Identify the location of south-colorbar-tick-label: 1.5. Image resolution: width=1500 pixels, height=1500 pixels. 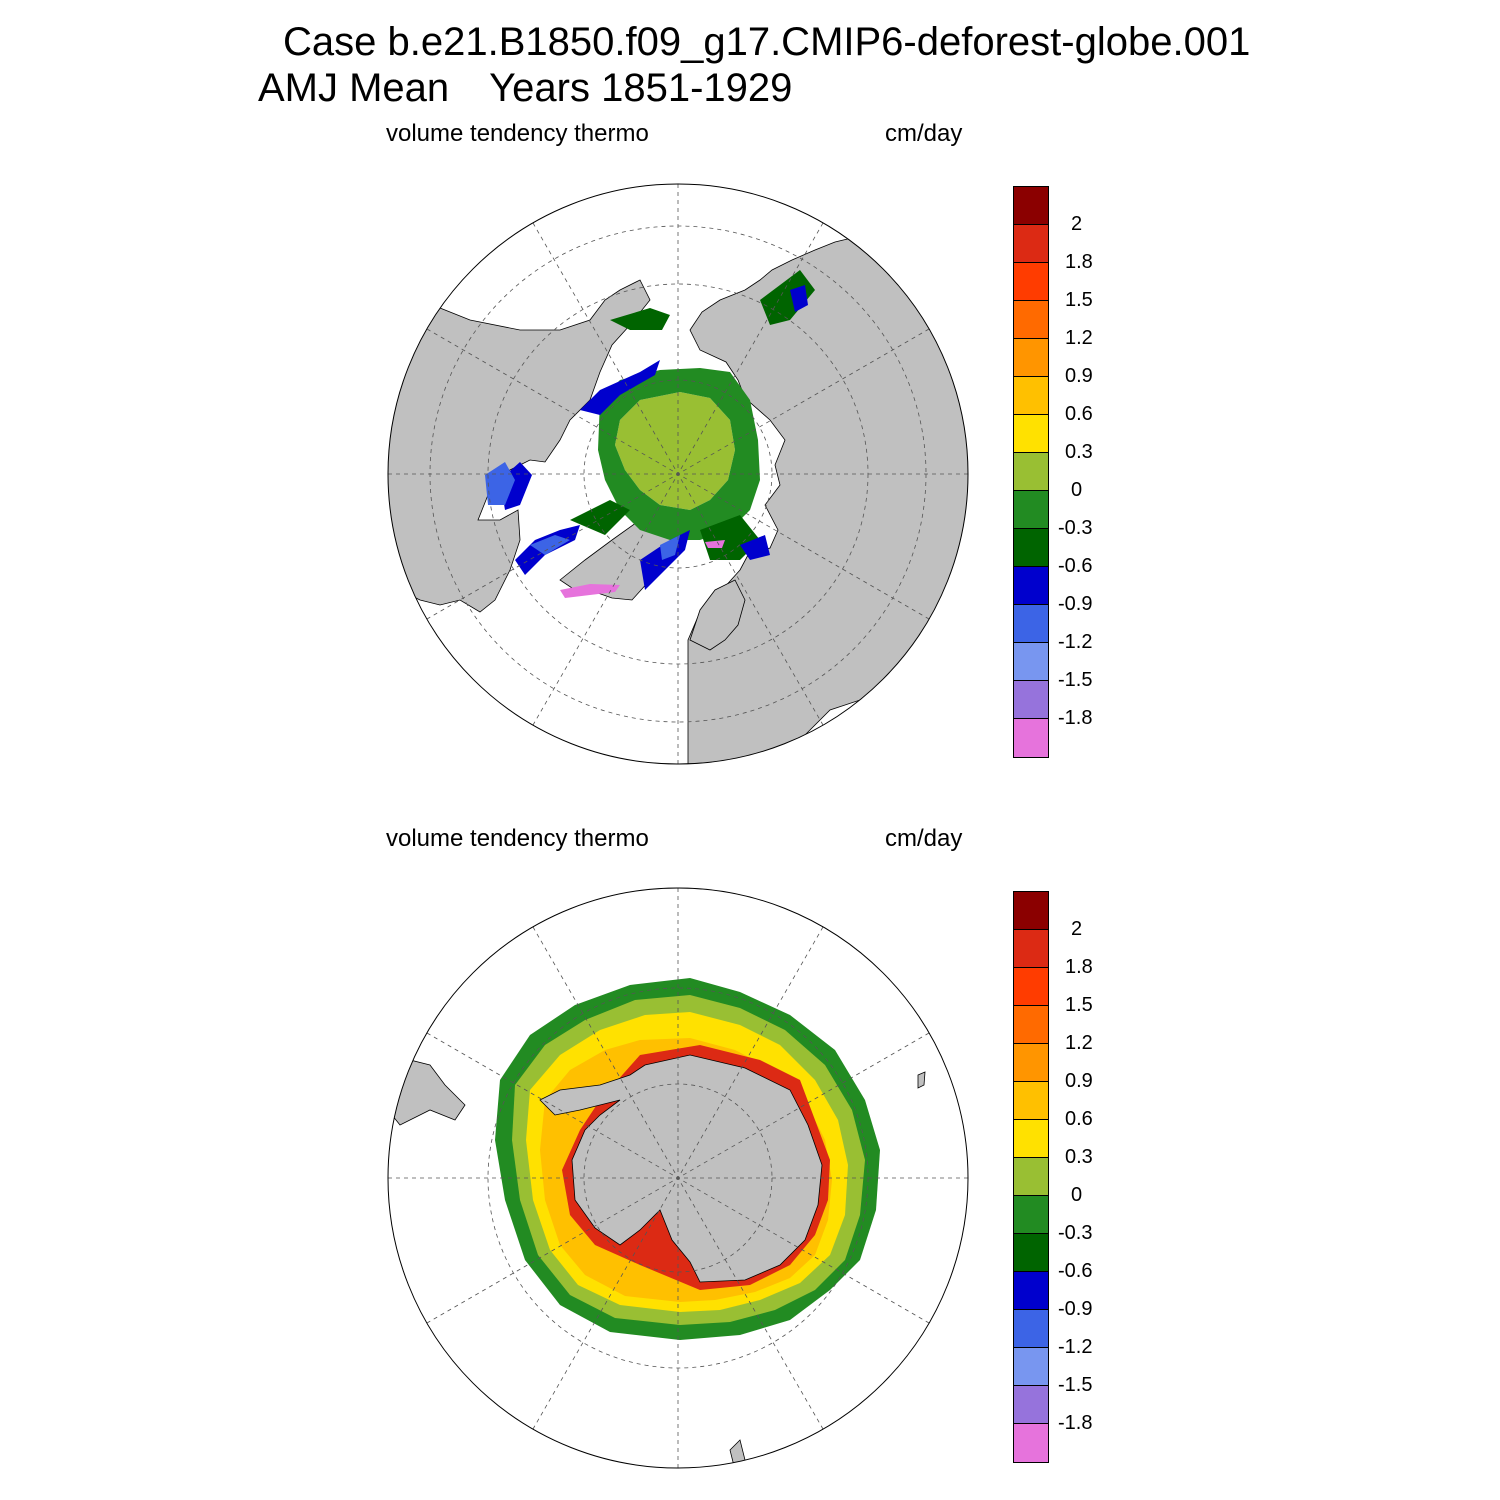
(1079, 1005).